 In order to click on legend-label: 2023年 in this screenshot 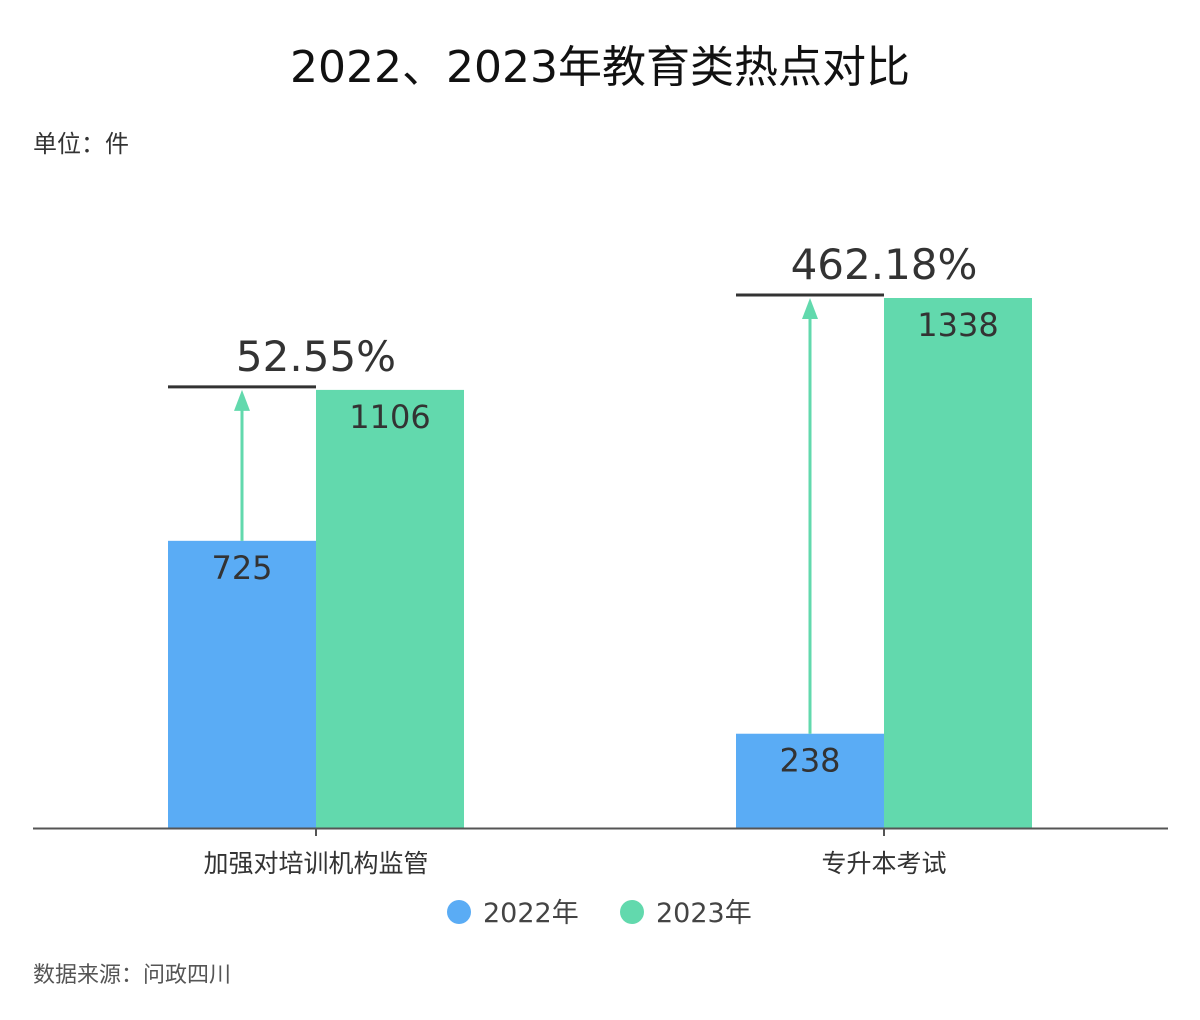, I will do `click(704, 913)`.